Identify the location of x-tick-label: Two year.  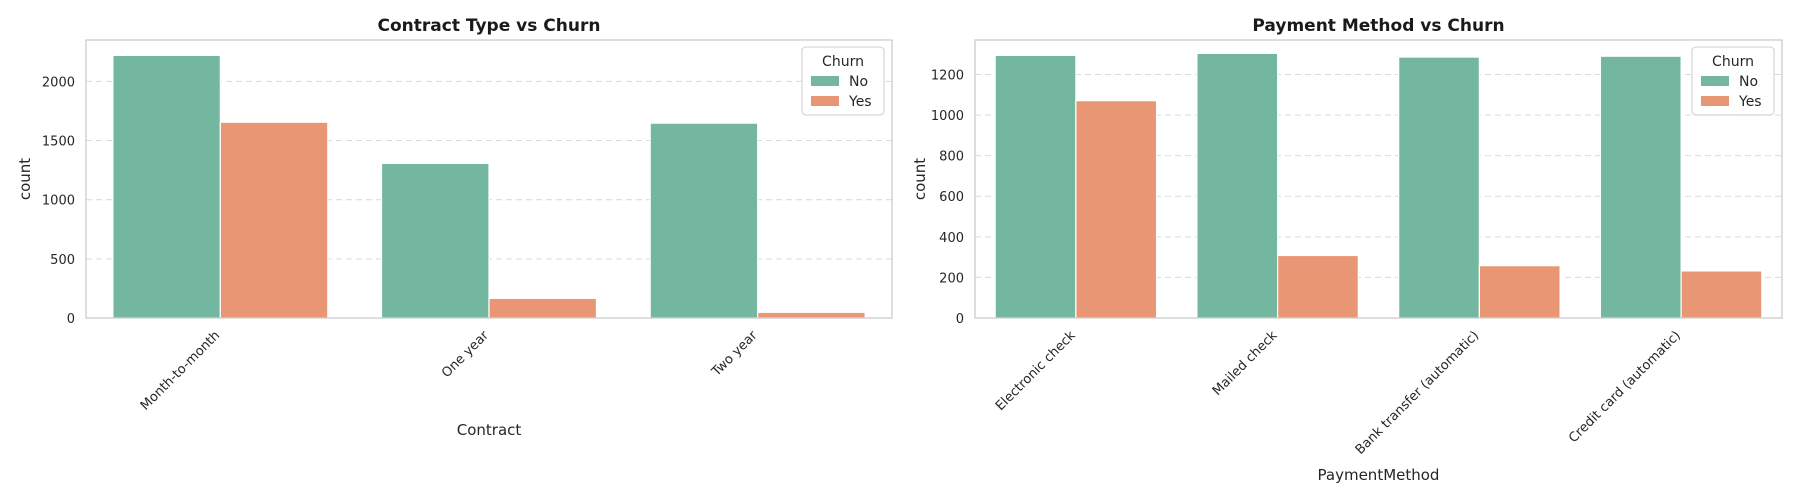
(735, 354).